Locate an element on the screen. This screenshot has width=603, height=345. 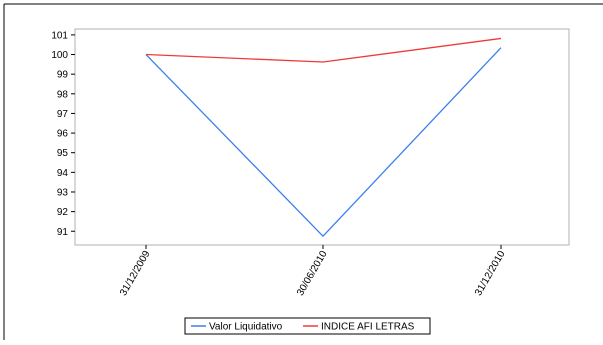
y-axis-ticks: 91 92 93 94 95 96 97 98 99 100 101 is located at coordinates (63, 134).